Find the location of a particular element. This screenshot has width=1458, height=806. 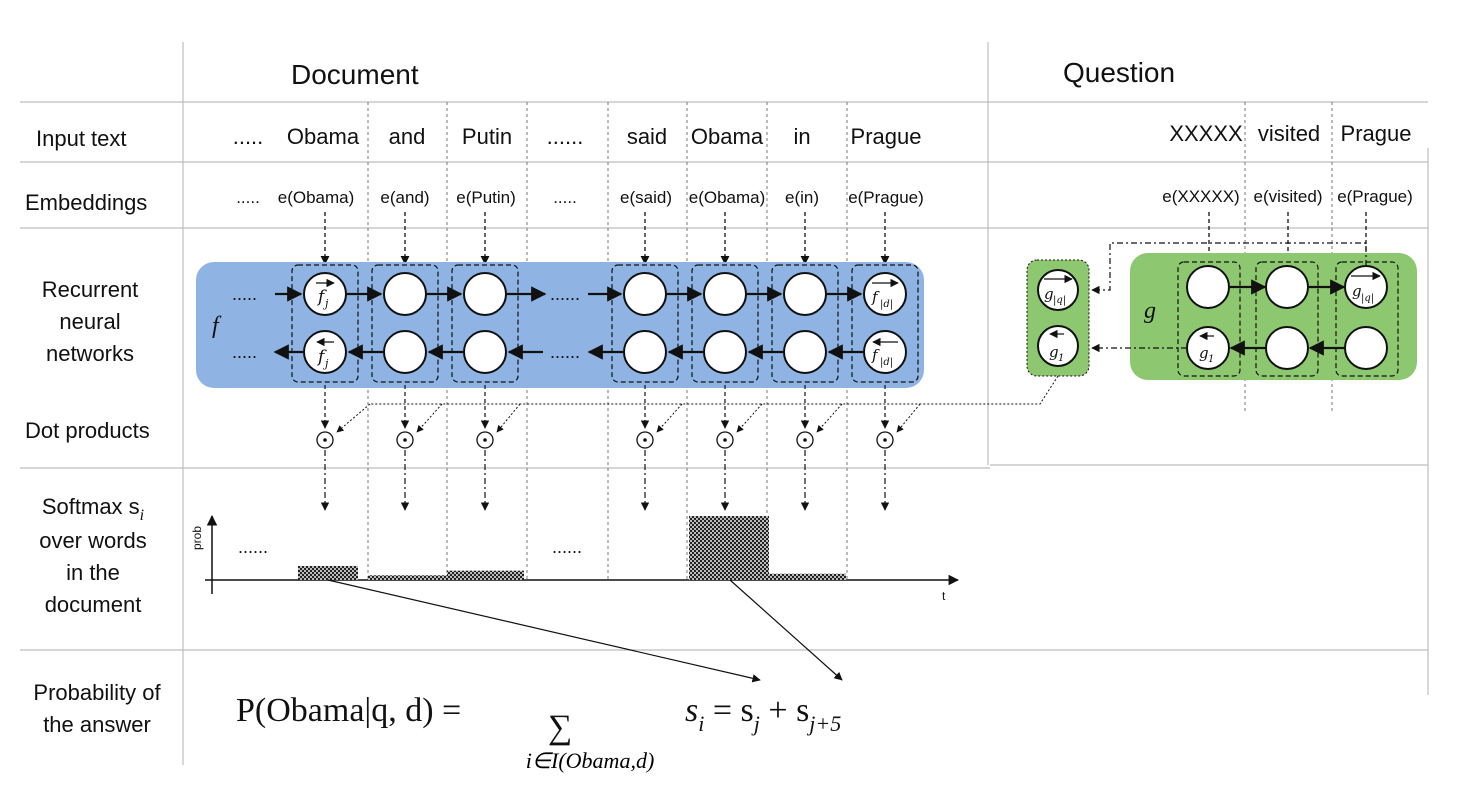

row-label-embeddings: Embeddings is located at coordinates (86, 202).